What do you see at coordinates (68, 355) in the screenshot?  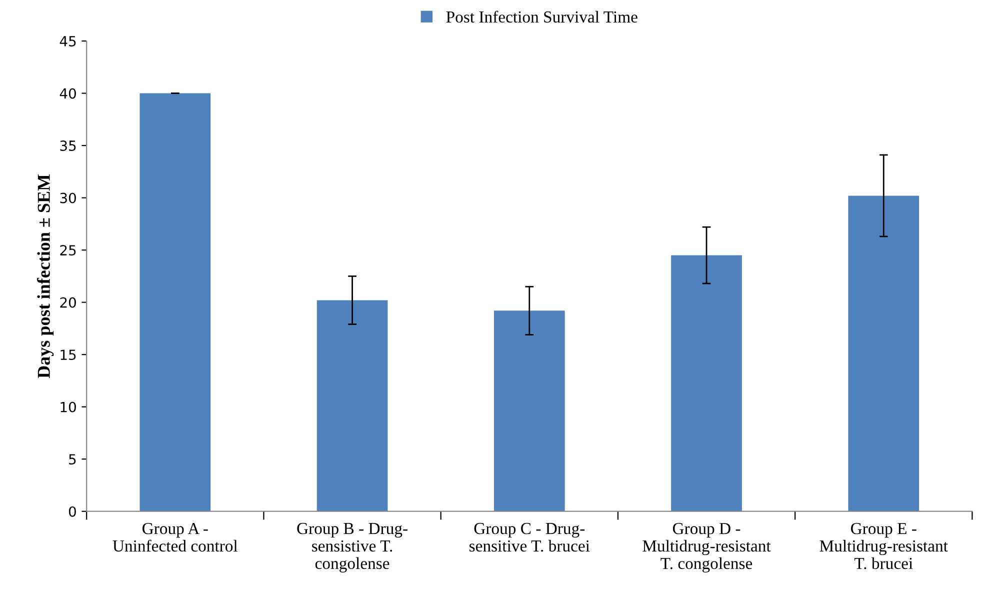 I see `y-tick-label: 15` at bounding box center [68, 355].